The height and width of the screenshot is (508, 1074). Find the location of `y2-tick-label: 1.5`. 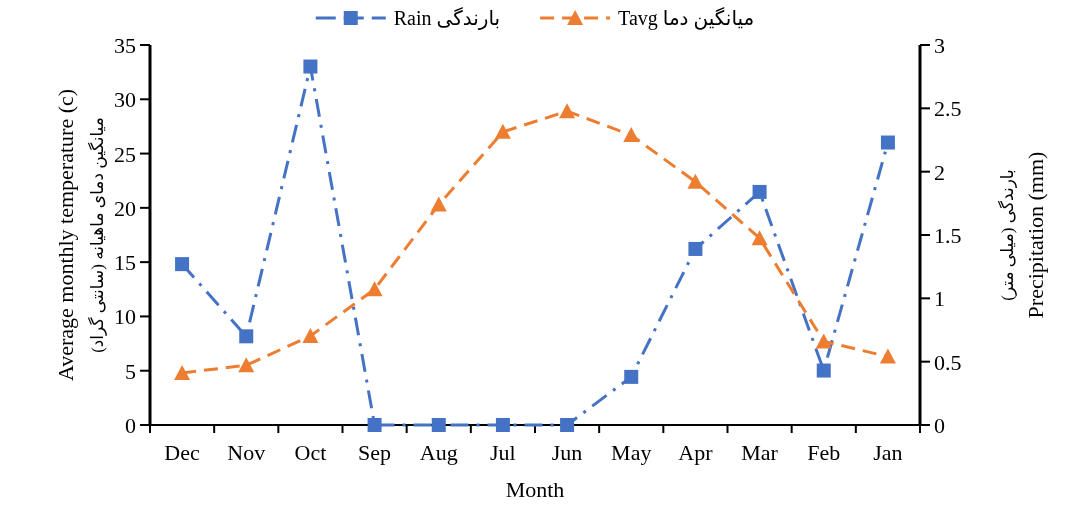

y2-tick-label: 1.5 is located at coordinates (948, 235).